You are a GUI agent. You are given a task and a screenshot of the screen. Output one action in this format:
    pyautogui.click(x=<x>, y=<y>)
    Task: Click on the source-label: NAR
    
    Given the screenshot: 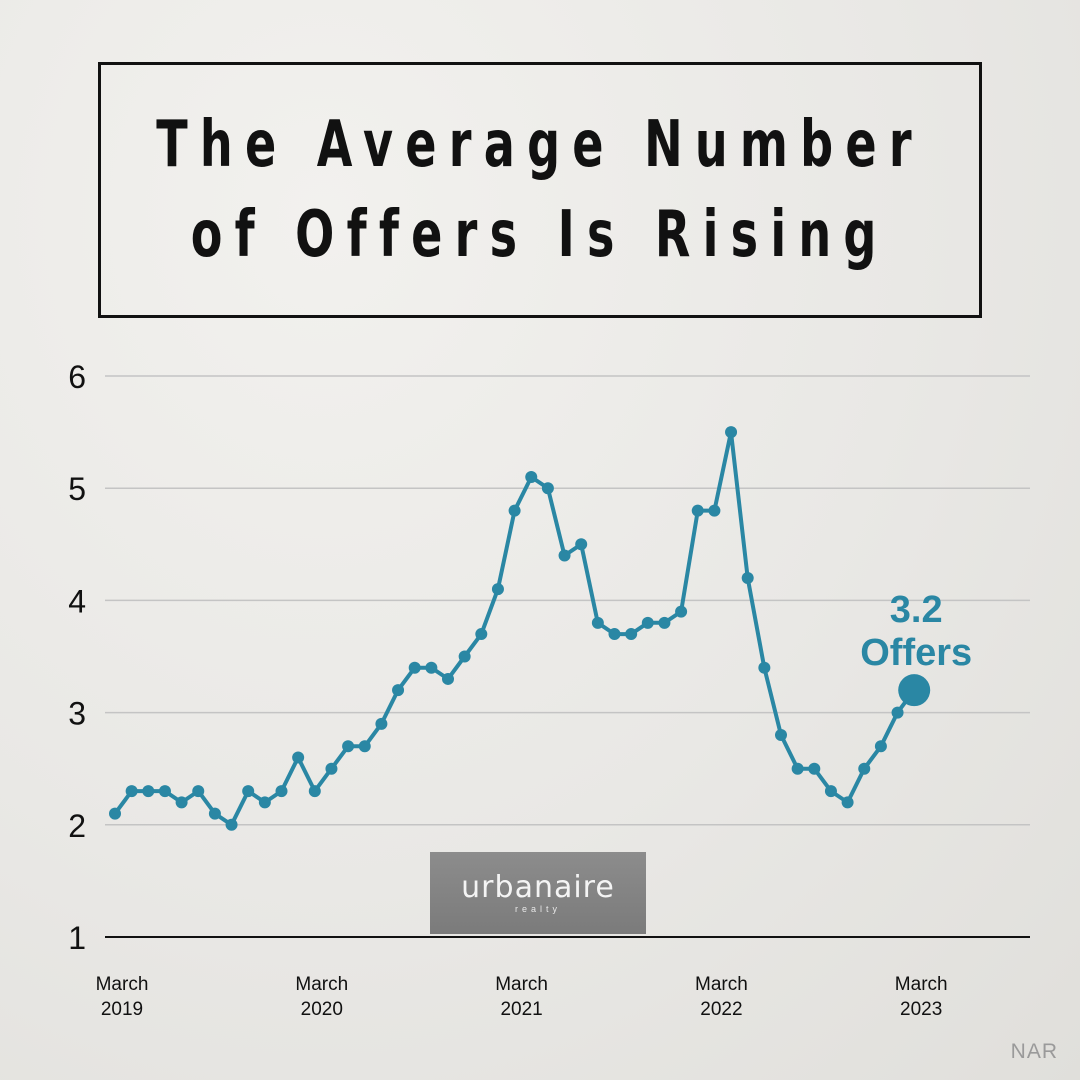 What is the action you would take?
    pyautogui.click(x=1034, y=1051)
    